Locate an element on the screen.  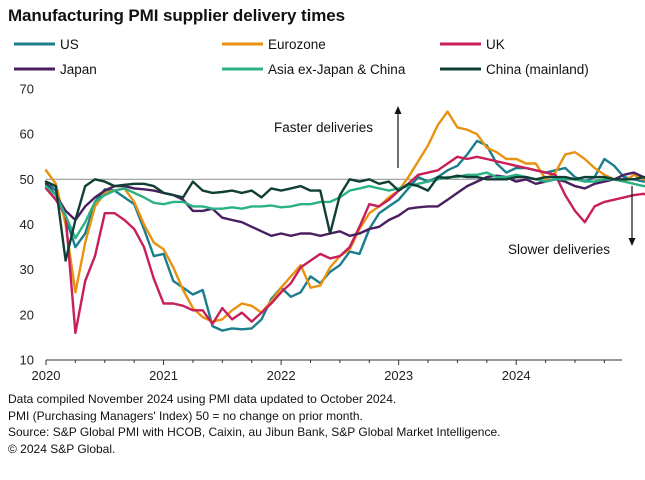
x-tick-label: 2024 is located at coordinates (516, 375).